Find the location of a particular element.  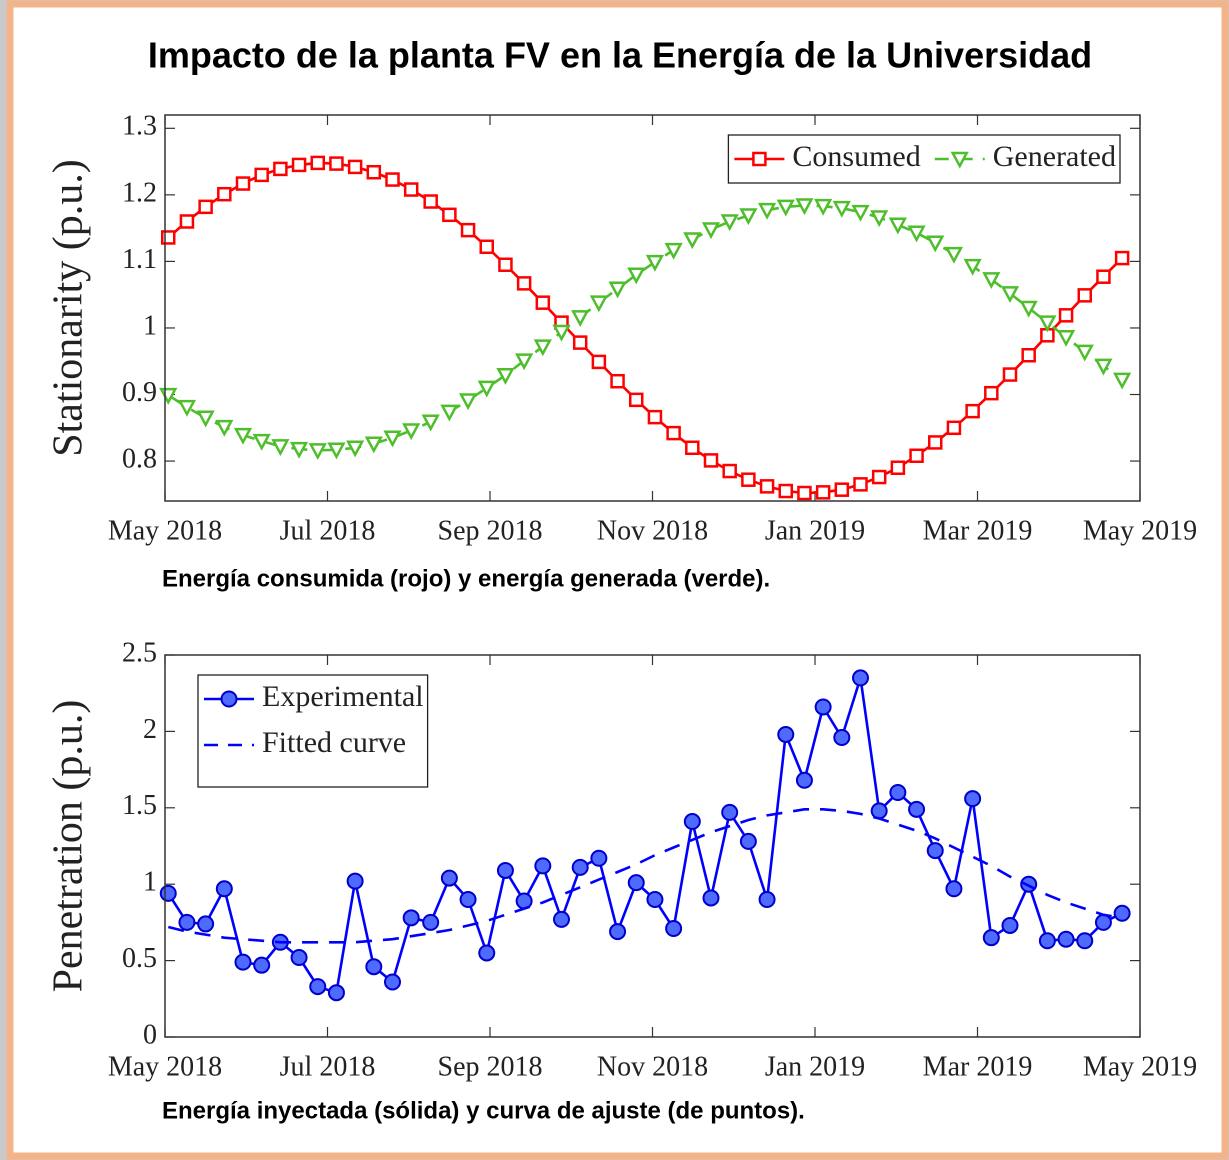

y-tick-label: 0.8 is located at coordinates (139, 458).